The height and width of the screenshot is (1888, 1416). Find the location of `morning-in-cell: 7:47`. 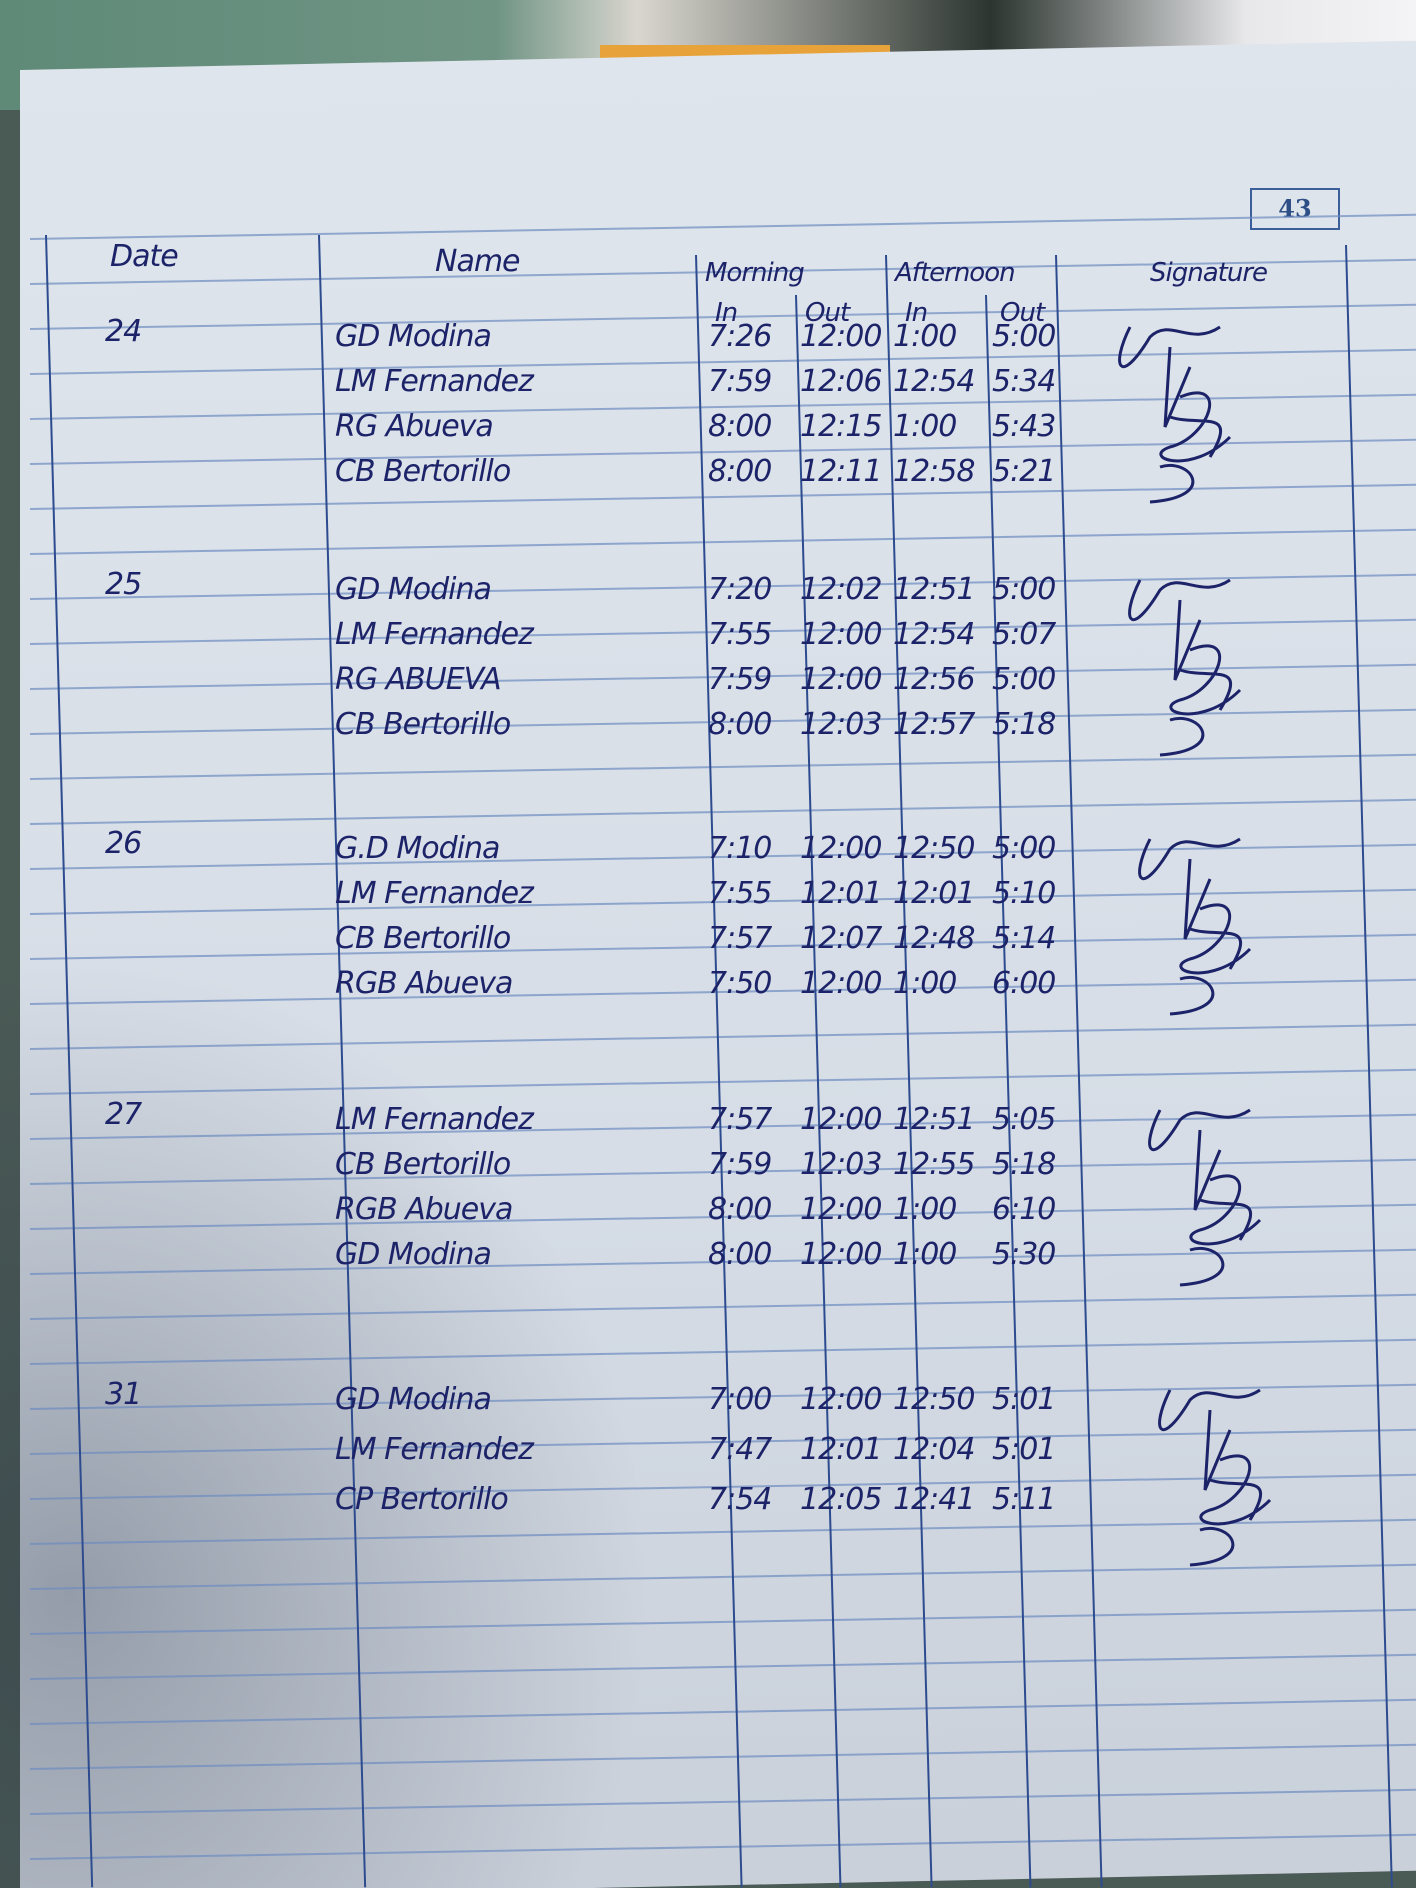

morning-in-cell: 7:47 is located at coordinates (740, 1449).